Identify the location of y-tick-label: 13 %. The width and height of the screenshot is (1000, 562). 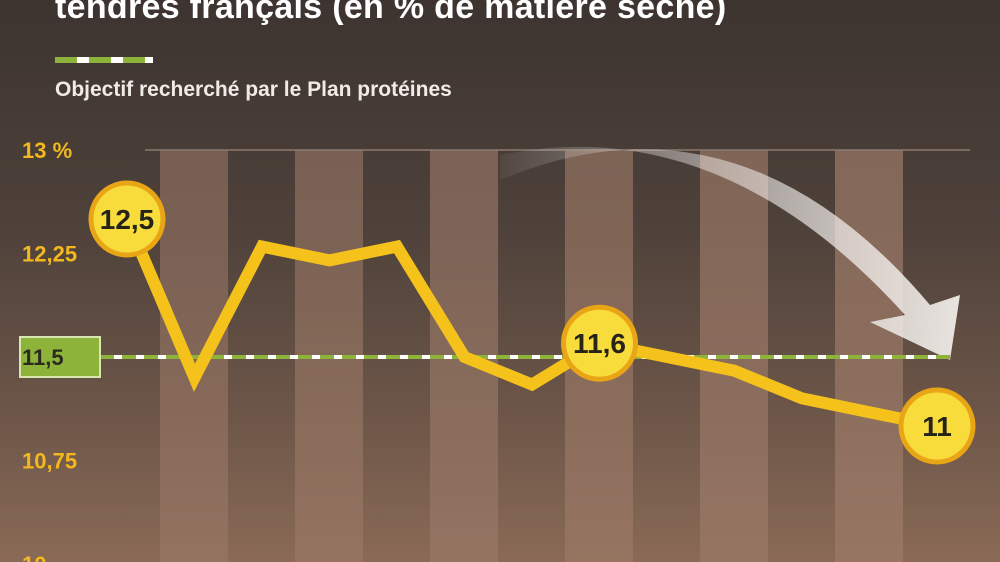
(47, 150).